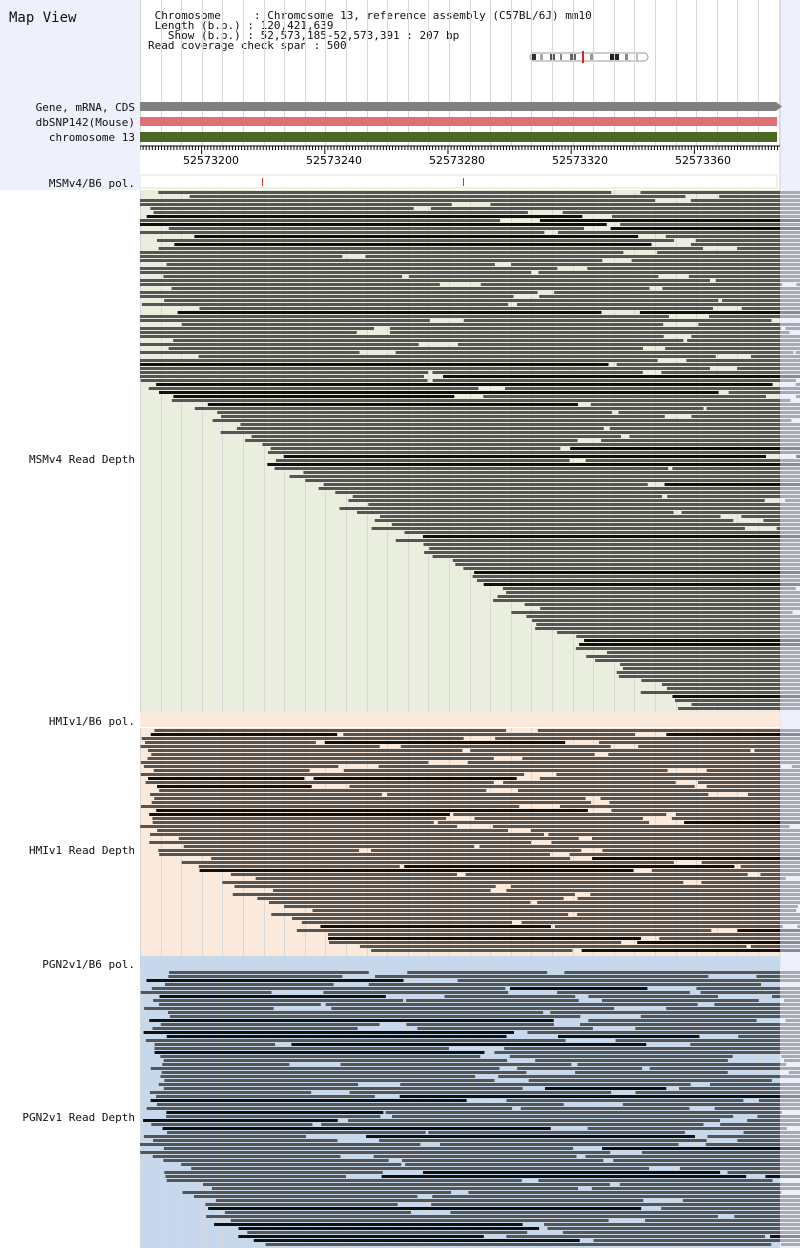  I want to click on length-key: Length (b.p.) :, so click(207, 25).